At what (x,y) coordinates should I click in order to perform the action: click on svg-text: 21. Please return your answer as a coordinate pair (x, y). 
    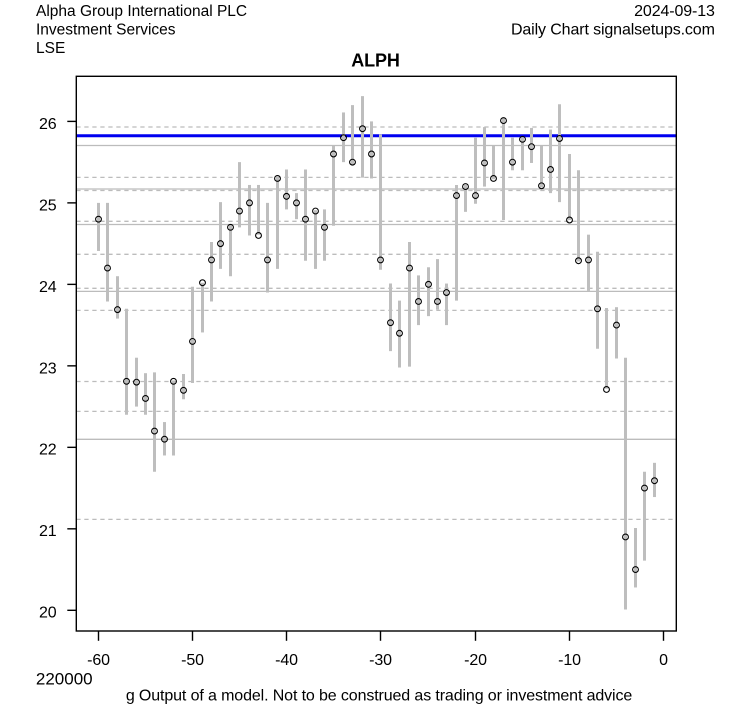
    Looking at the image, I should click on (48, 531).